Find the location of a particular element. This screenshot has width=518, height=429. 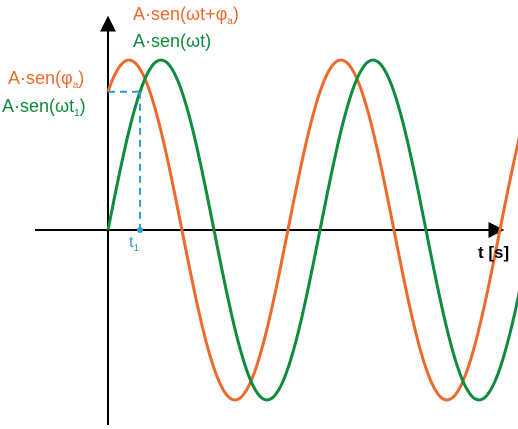

t1-marker is located at coordinates (140, 230).